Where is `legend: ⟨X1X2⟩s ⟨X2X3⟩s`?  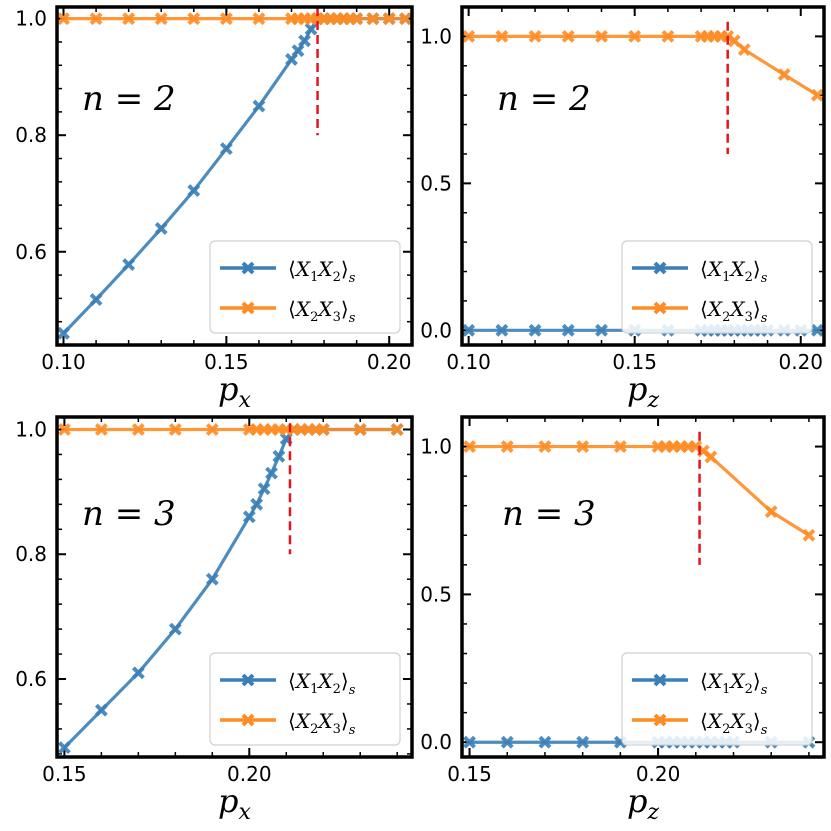
legend: ⟨X1X2⟩s ⟨X2X3⟩s is located at coordinates (305, 287).